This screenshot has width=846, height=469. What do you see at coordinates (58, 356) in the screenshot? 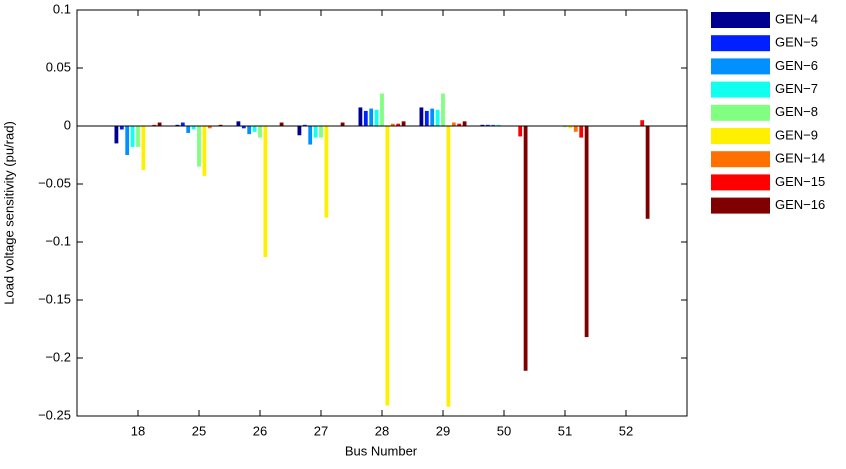
I see `y-tick-label: −0.2` at bounding box center [58, 356].